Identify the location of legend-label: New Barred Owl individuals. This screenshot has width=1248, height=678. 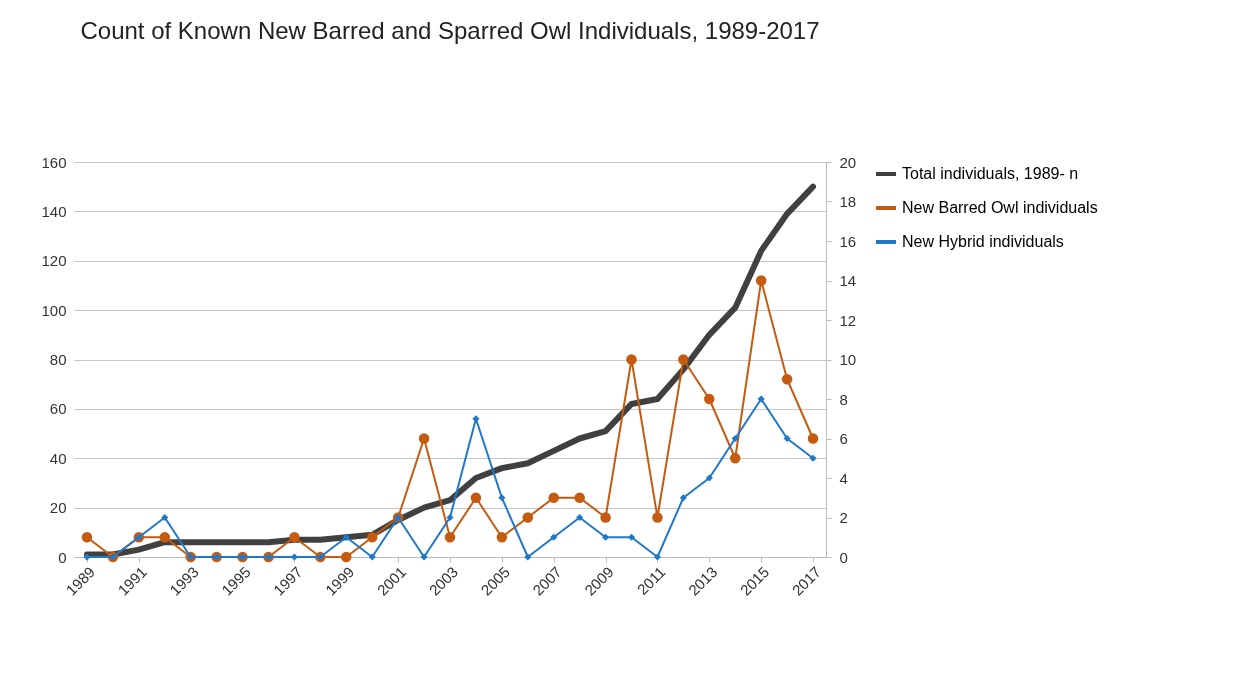
(1000, 207).